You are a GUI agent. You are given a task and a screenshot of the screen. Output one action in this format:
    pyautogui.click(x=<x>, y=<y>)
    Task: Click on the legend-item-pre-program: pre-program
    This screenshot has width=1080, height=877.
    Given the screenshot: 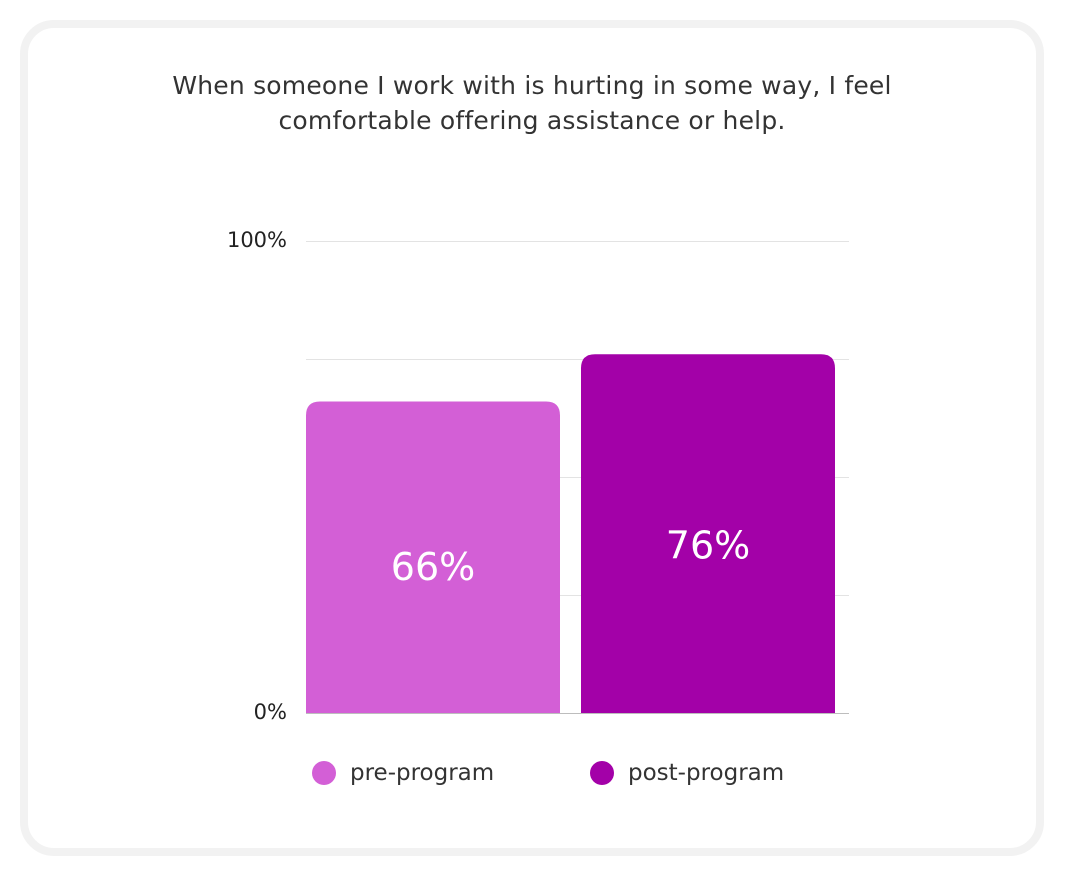 What is the action you would take?
    pyautogui.click(x=403, y=773)
    